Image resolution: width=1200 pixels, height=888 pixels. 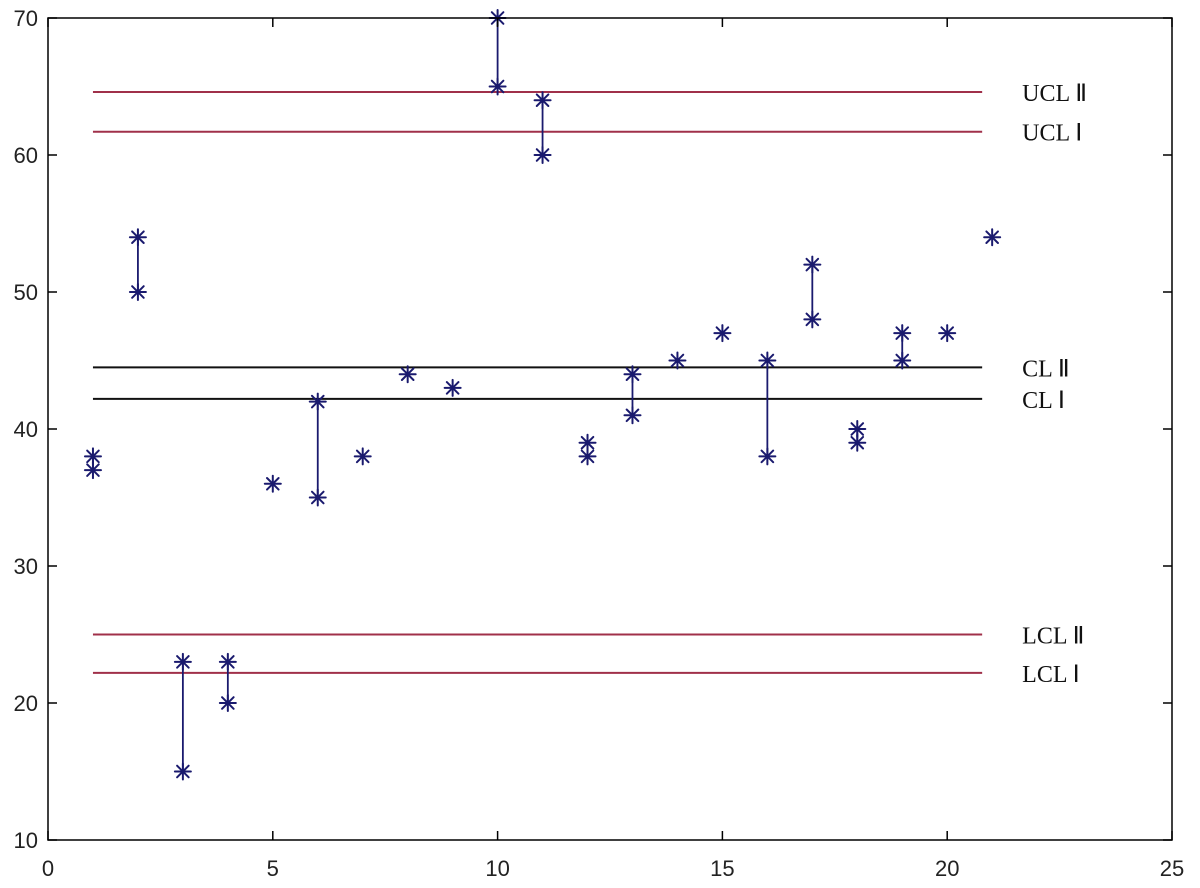 I want to click on ref-label-ucl-1: UCL Ⅱ, so click(x=1054, y=94).